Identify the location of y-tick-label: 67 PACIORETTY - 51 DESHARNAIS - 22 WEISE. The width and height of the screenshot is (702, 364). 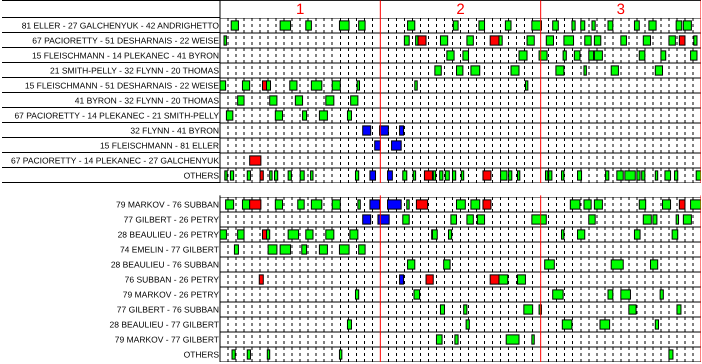
(126, 40).